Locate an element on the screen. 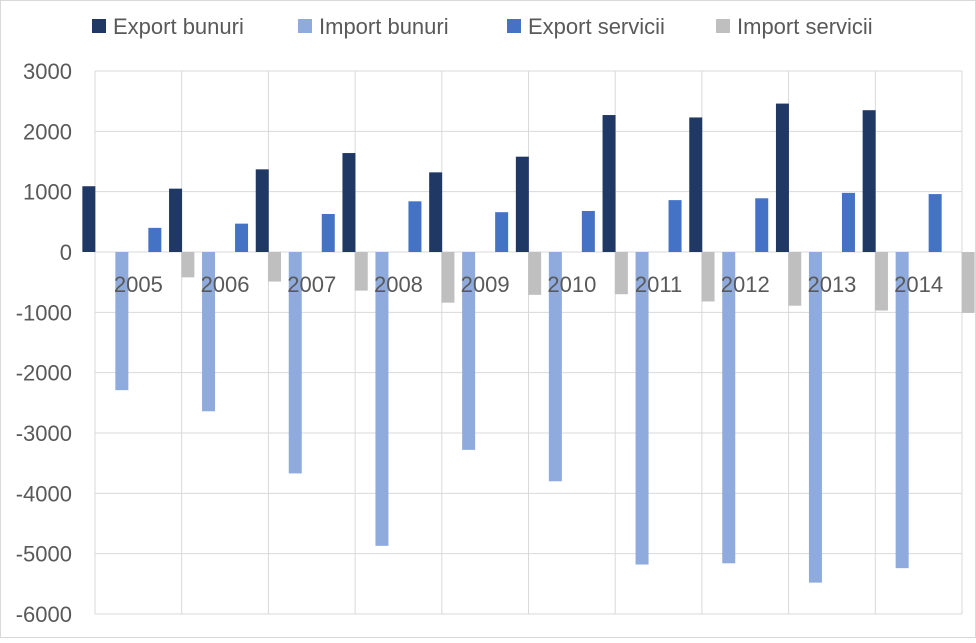 The height and width of the screenshot is (643, 976). x-tick-label: 2005 is located at coordinates (138, 284).